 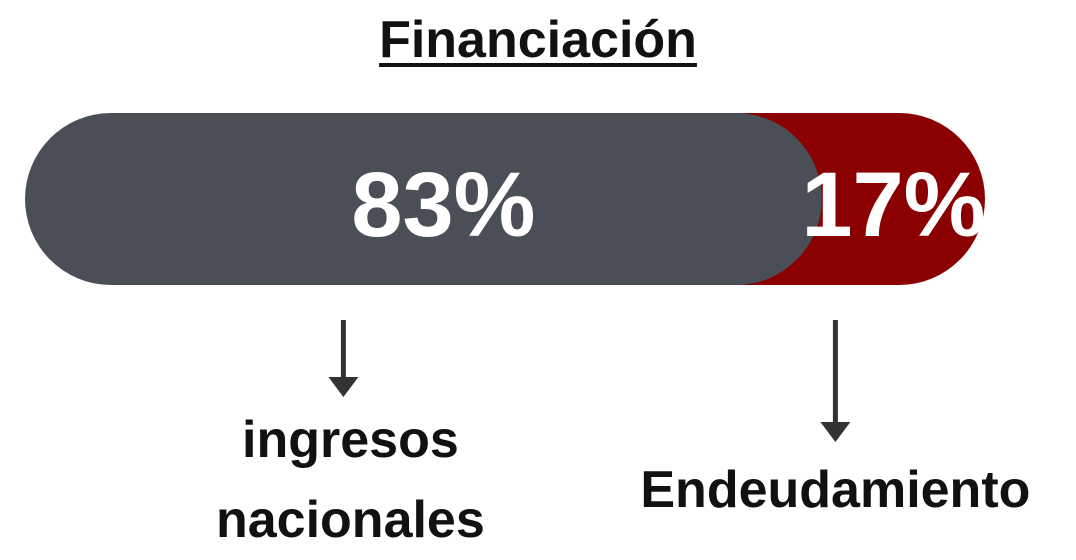 I want to click on segment-label: 83%, so click(x=443, y=205).